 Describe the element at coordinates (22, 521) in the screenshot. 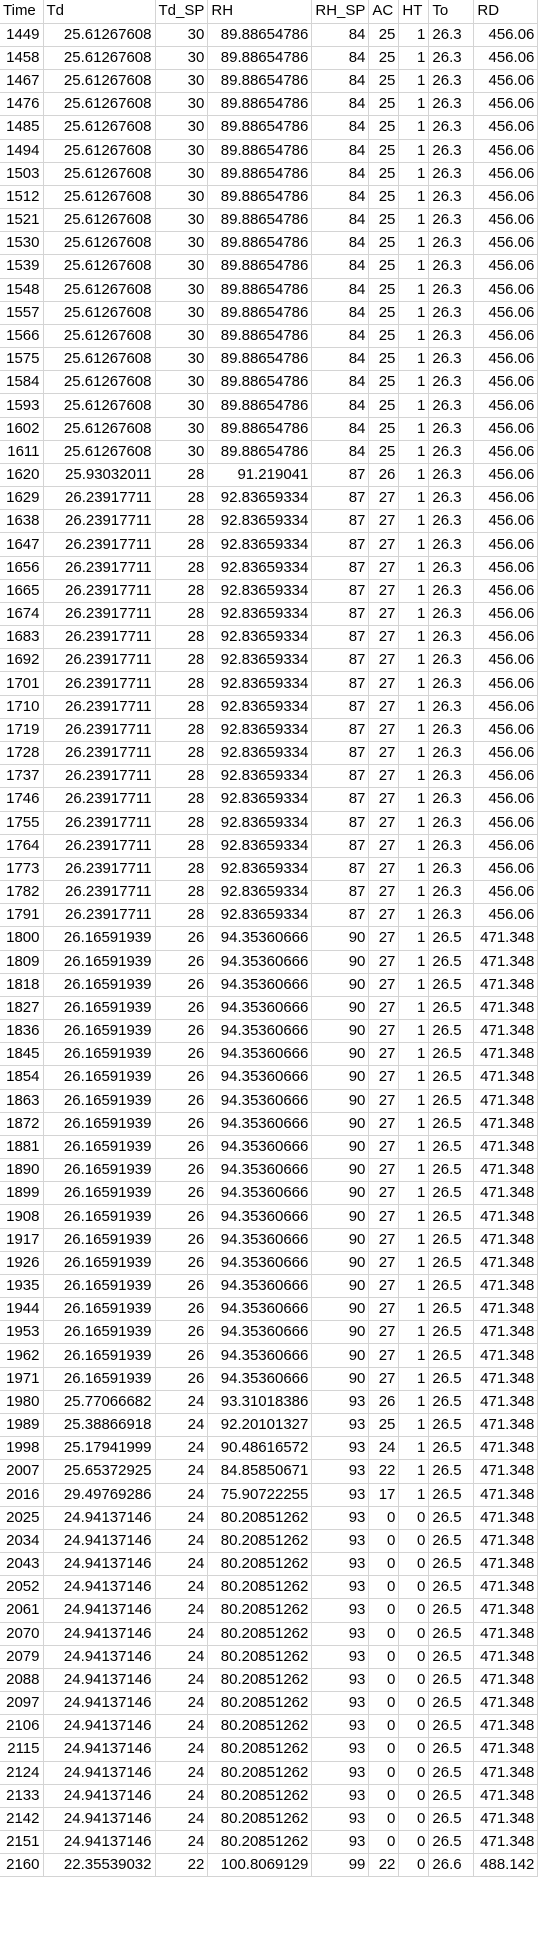

I see `cell-time: 1638` at that location.